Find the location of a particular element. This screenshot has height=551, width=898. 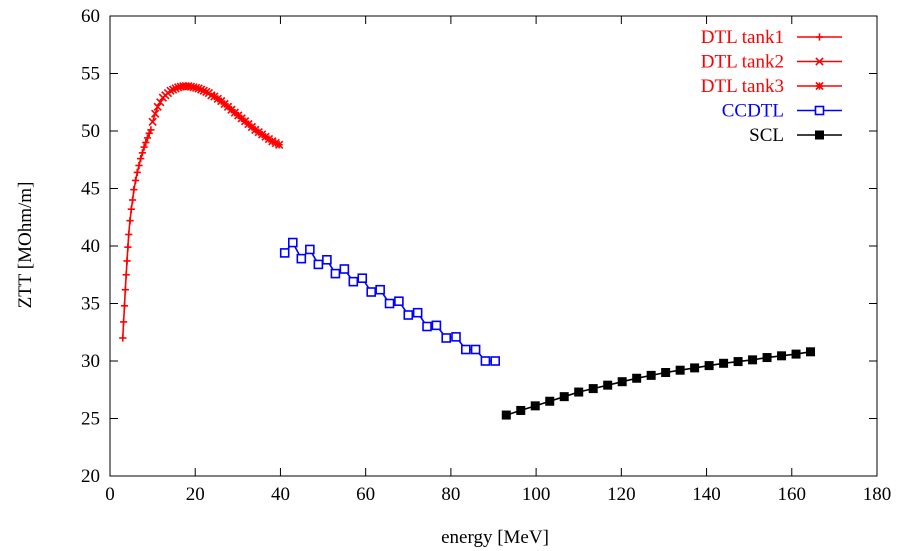

x-tick-label: 100 is located at coordinates (536, 494).